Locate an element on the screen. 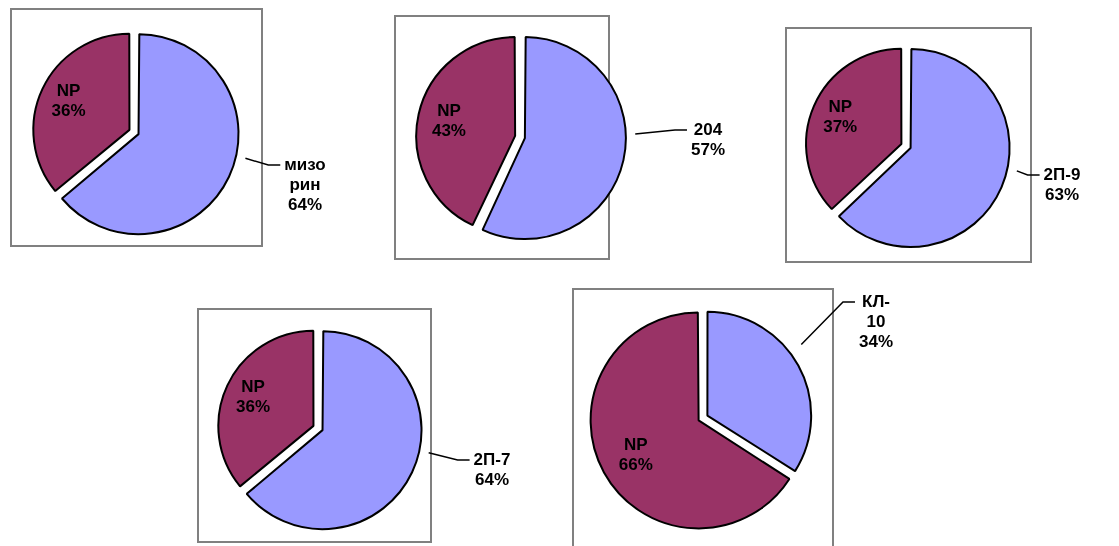 Image resolution: width=1119 pixels, height=546 pixels. data-label: 63% is located at coordinates (1062, 194).